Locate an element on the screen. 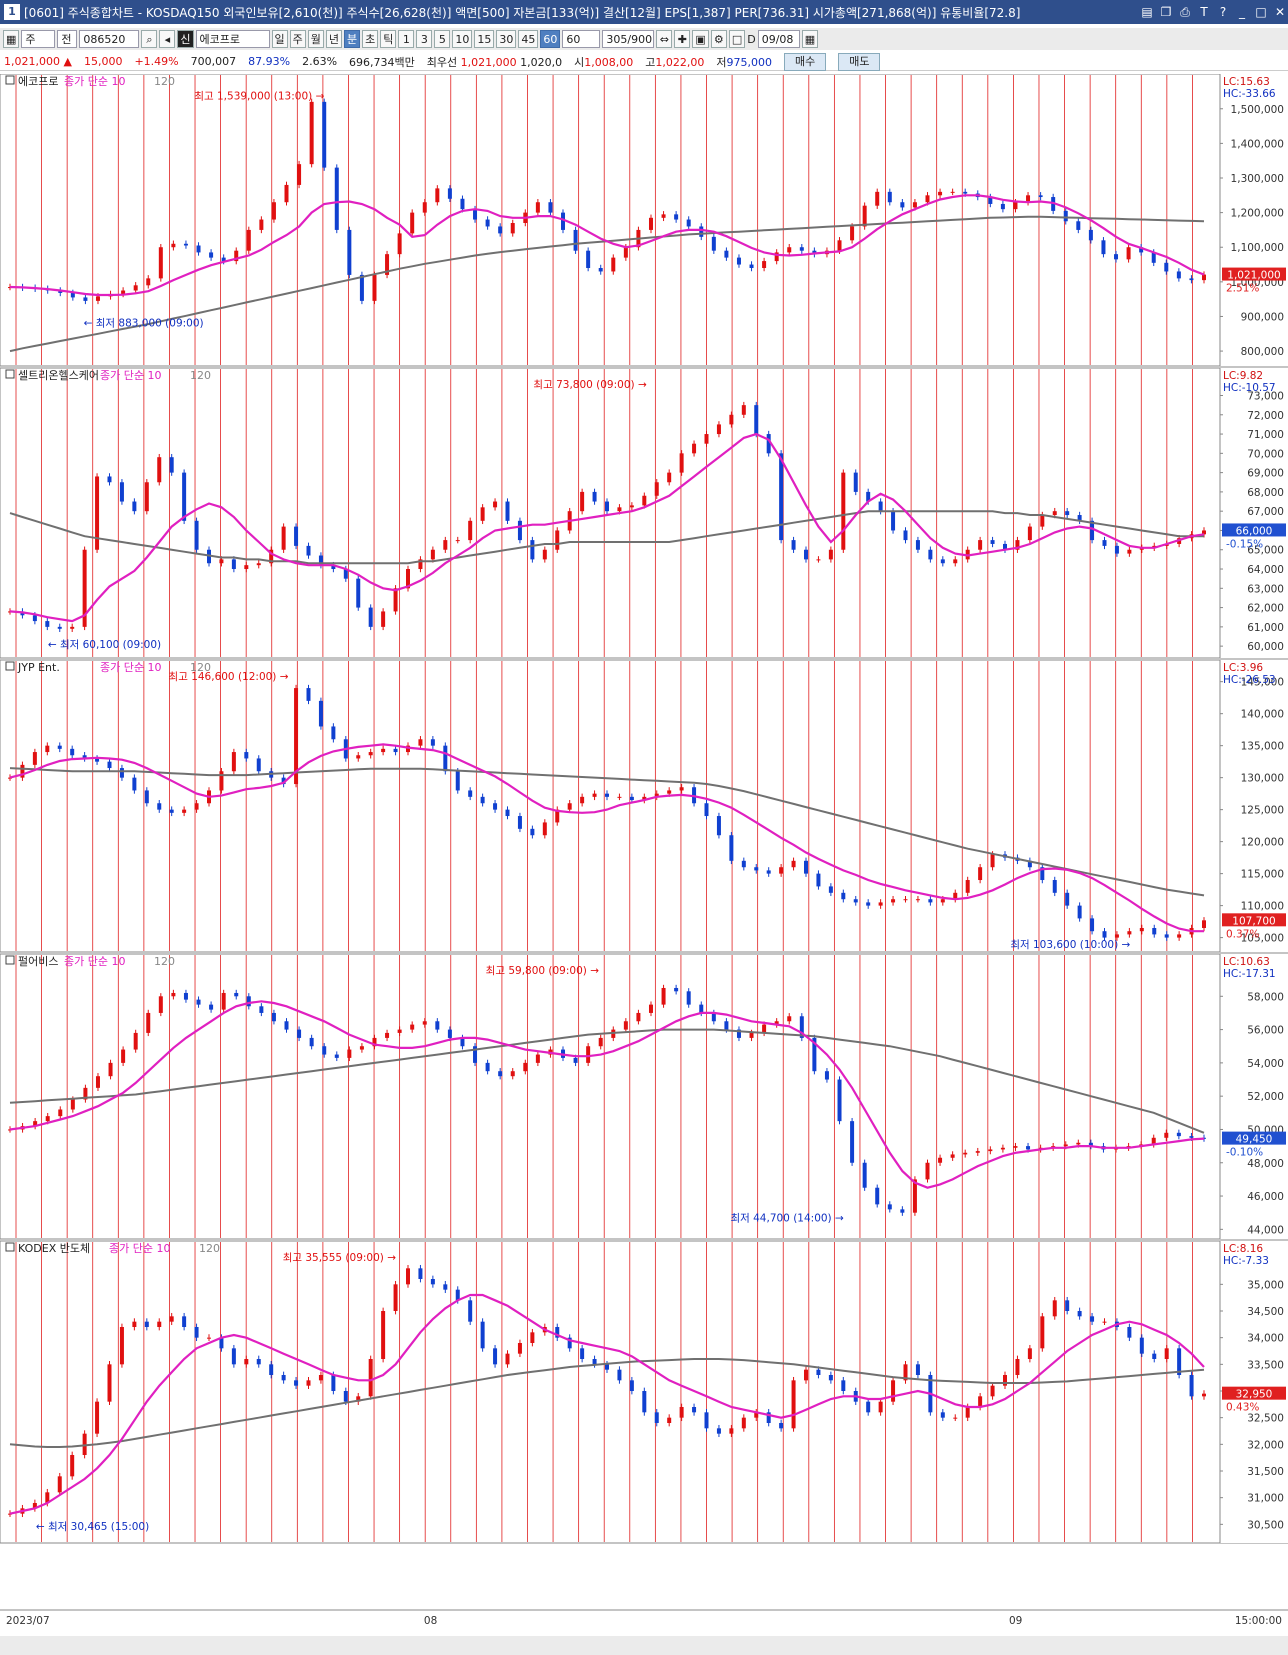  ma120-line is located at coordinates (607, 1403).